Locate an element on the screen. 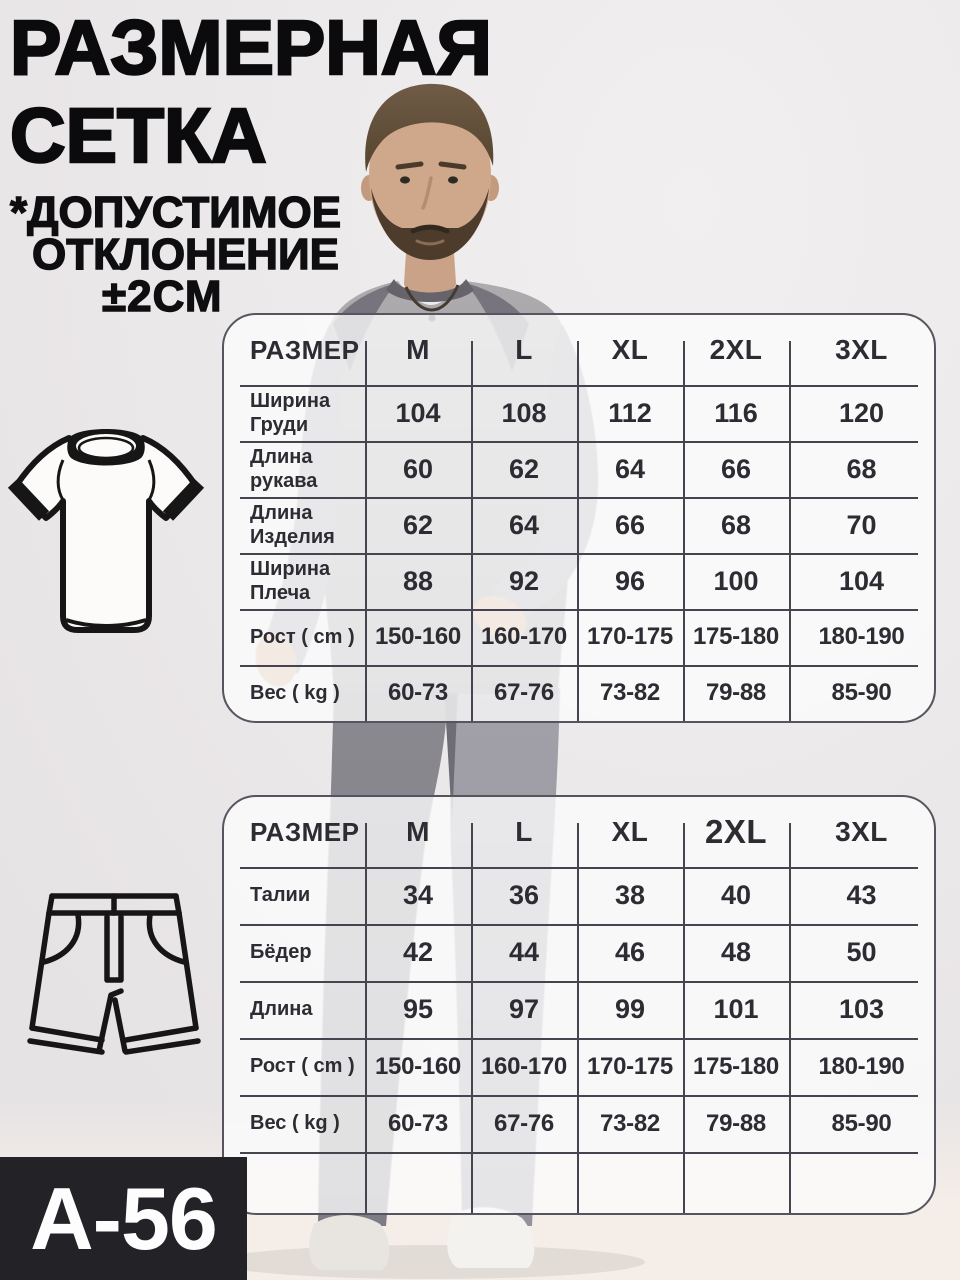 The height and width of the screenshot is (1280, 960). tolerance-note: *ДОПУСТИМОЕ ОТКЛОНЕНИЕ ±2СМ is located at coordinates (250, 254).